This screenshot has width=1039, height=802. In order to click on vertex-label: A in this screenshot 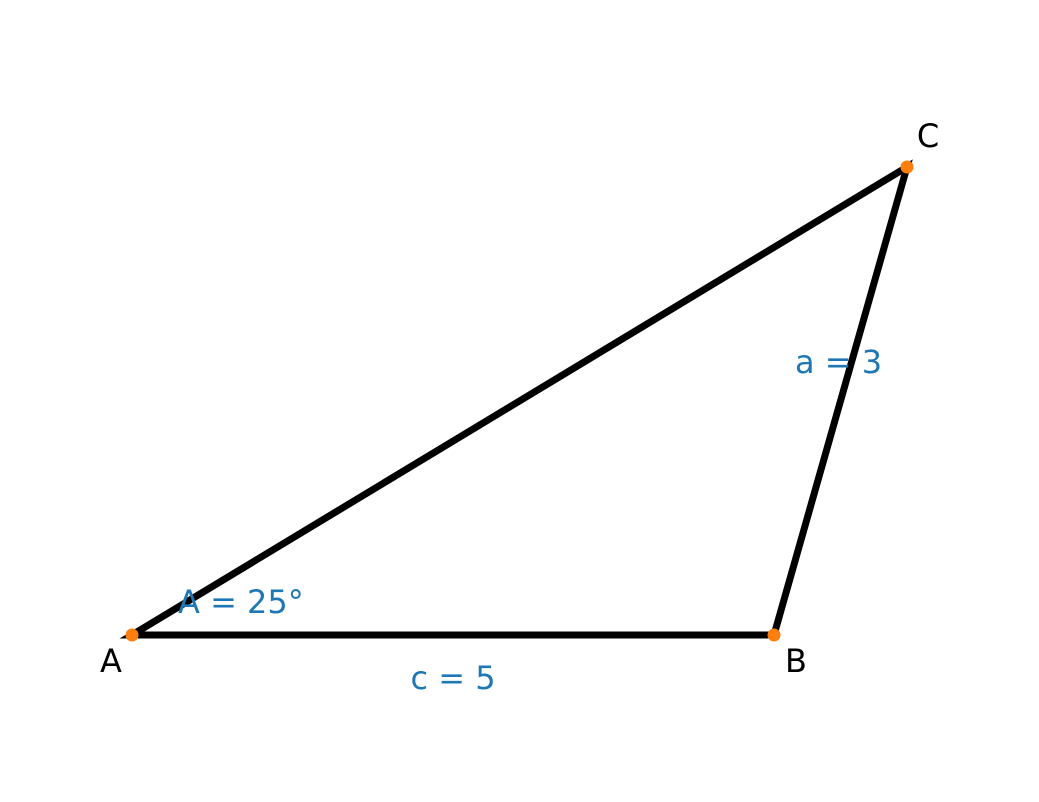, I will do `click(111, 661)`.